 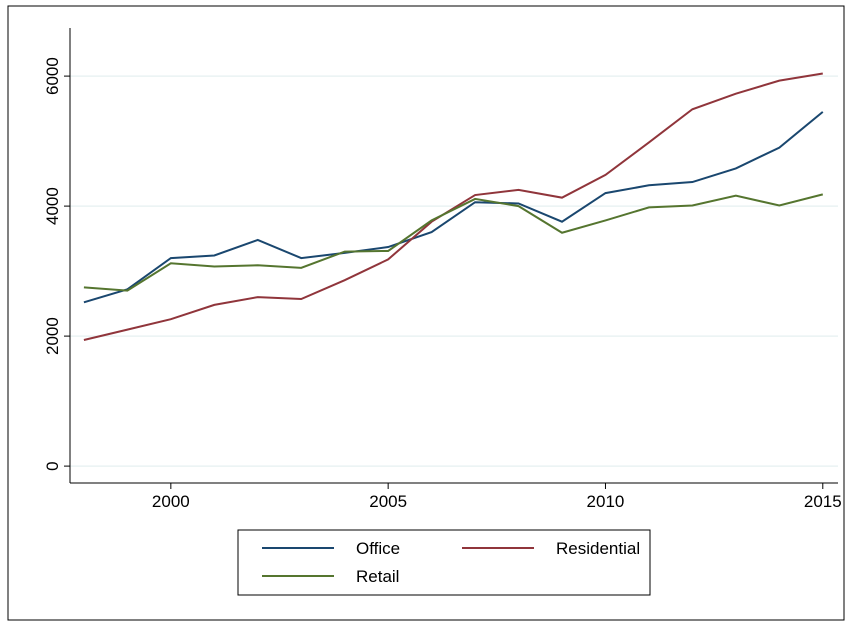 I want to click on x-tick-label: 2005, so click(x=388, y=501).